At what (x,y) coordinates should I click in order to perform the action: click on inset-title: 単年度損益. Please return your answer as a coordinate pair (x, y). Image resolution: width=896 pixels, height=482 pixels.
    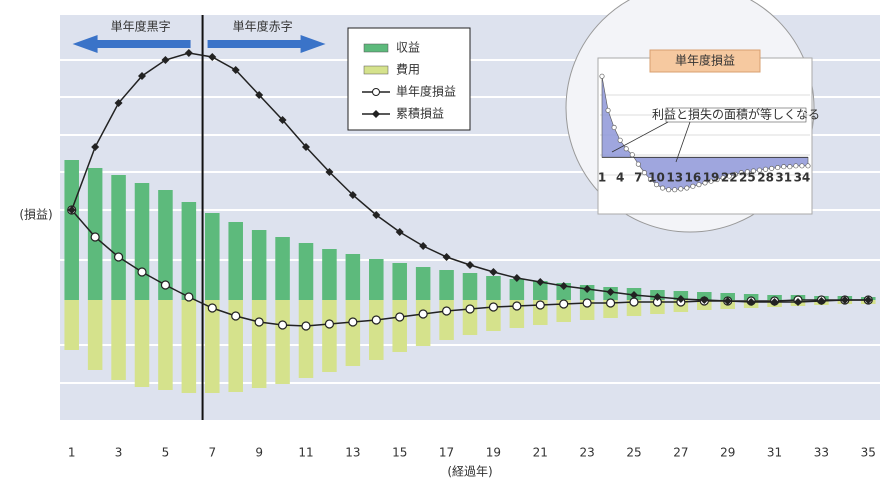
    Looking at the image, I should click on (705, 60).